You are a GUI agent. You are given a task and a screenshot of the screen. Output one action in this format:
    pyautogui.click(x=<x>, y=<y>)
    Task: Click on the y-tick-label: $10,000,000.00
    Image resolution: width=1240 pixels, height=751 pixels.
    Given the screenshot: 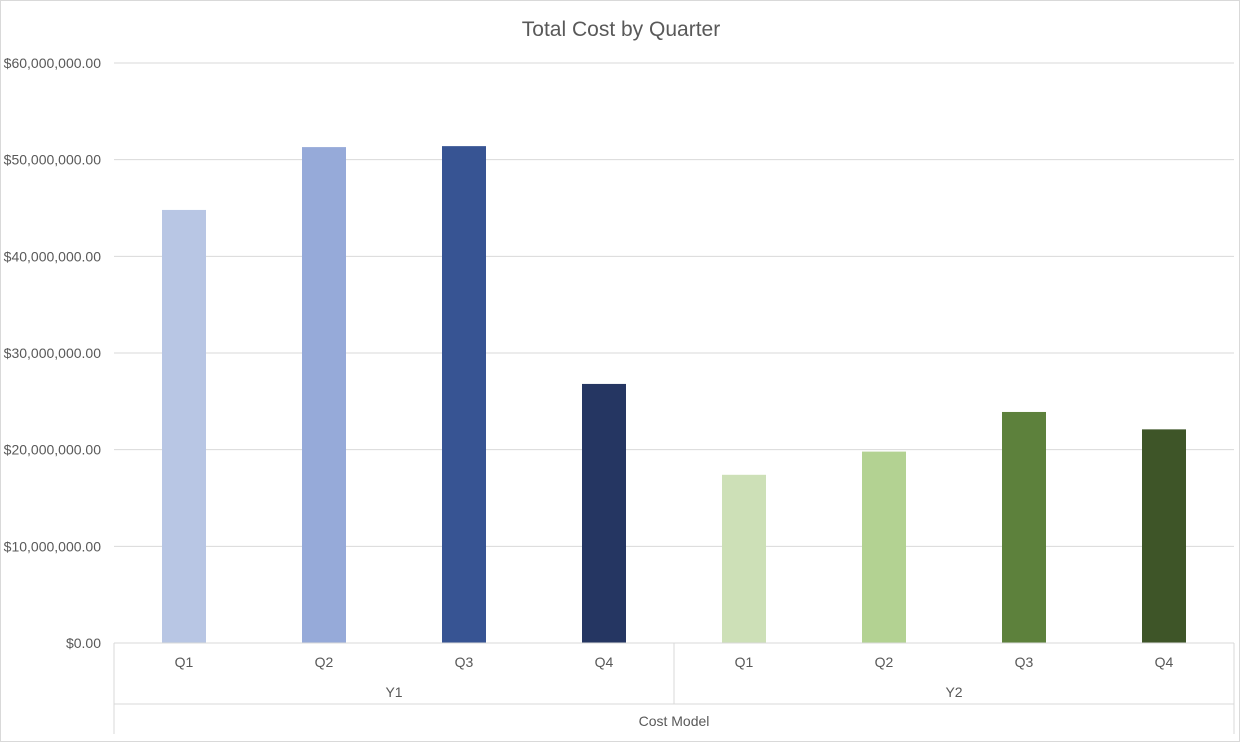 What is the action you would take?
    pyautogui.click(x=53, y=546)
    